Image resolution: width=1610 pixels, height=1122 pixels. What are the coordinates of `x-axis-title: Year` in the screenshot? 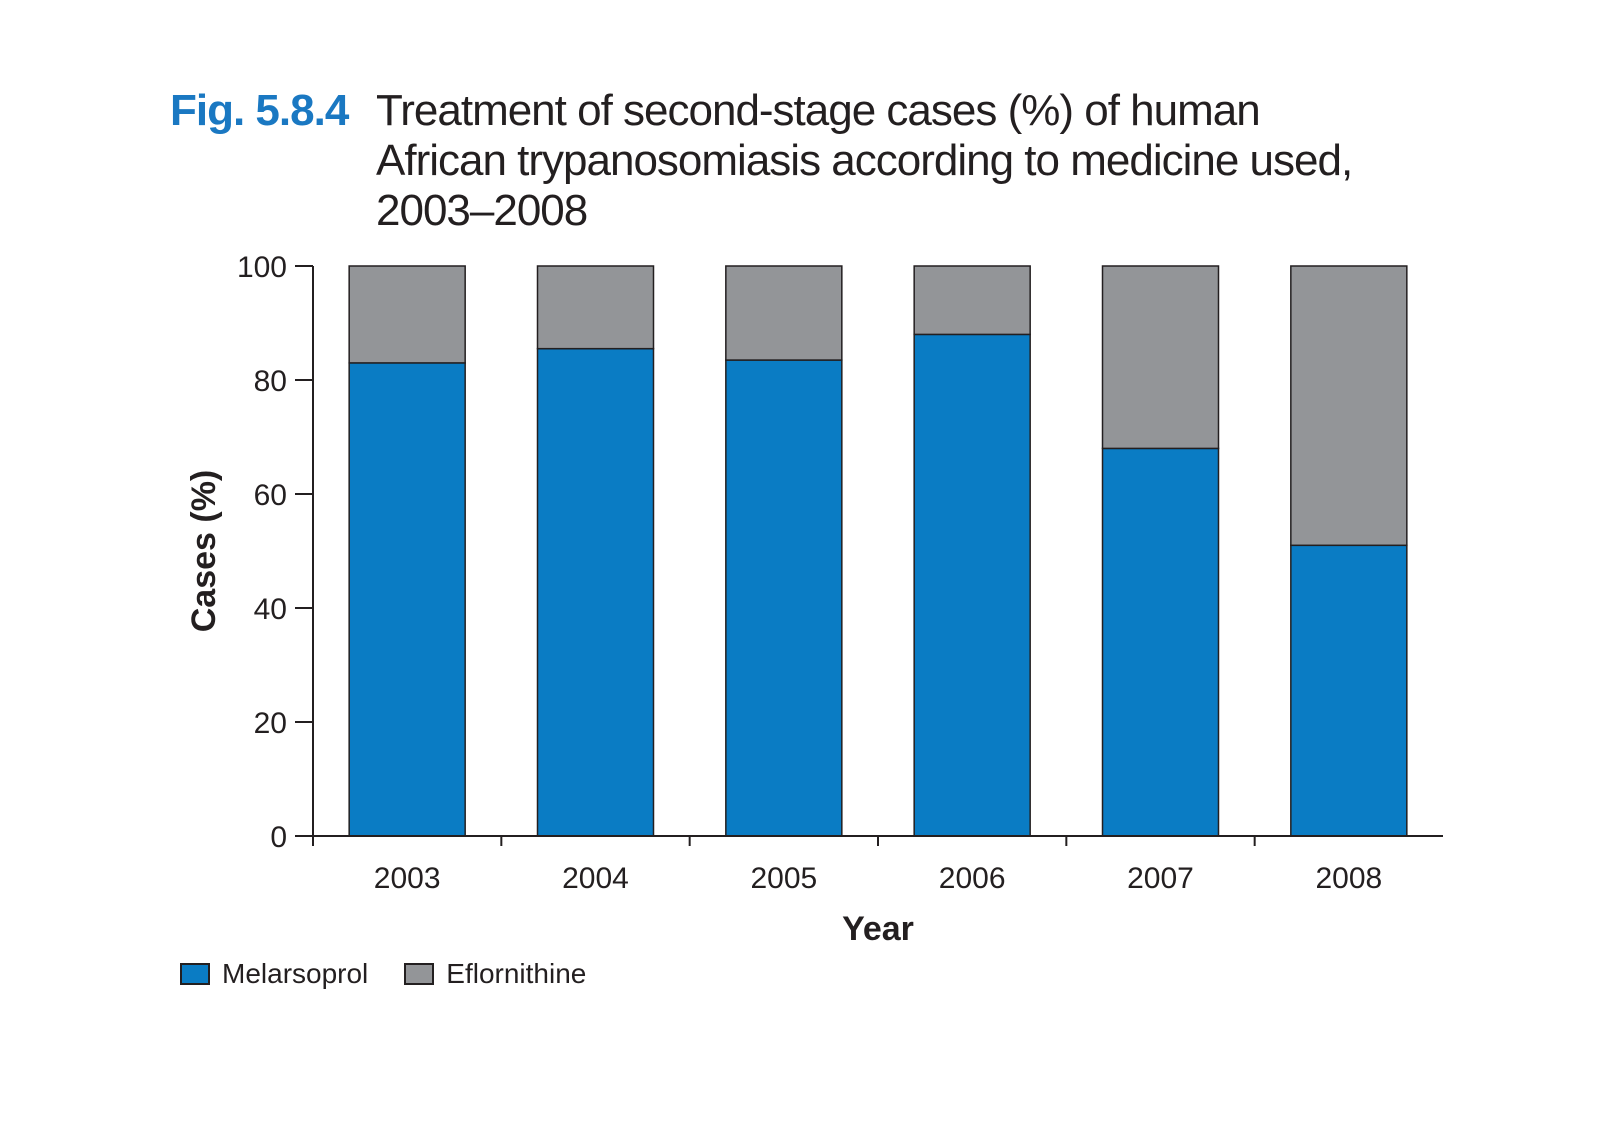 It's located at (878, 929).